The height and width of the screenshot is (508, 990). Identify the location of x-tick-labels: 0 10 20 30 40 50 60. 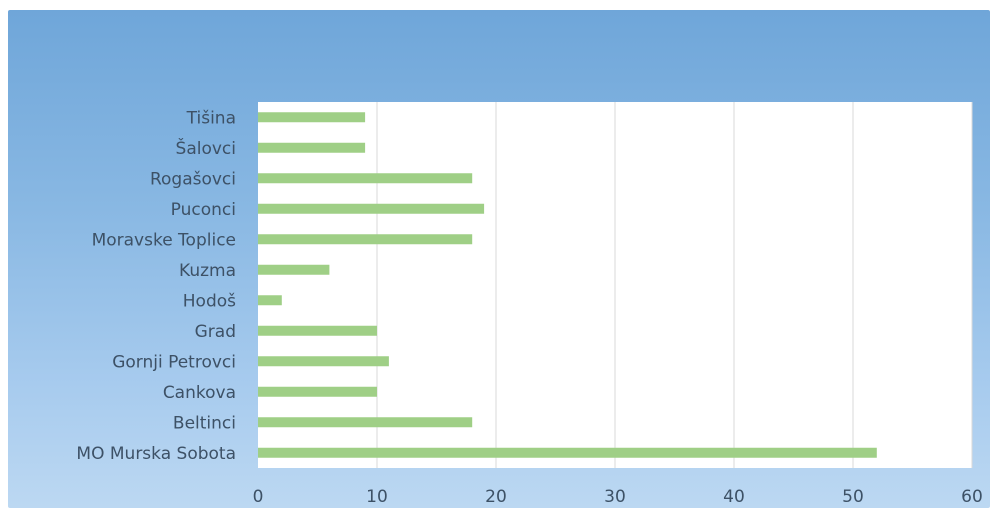
(618, 497).